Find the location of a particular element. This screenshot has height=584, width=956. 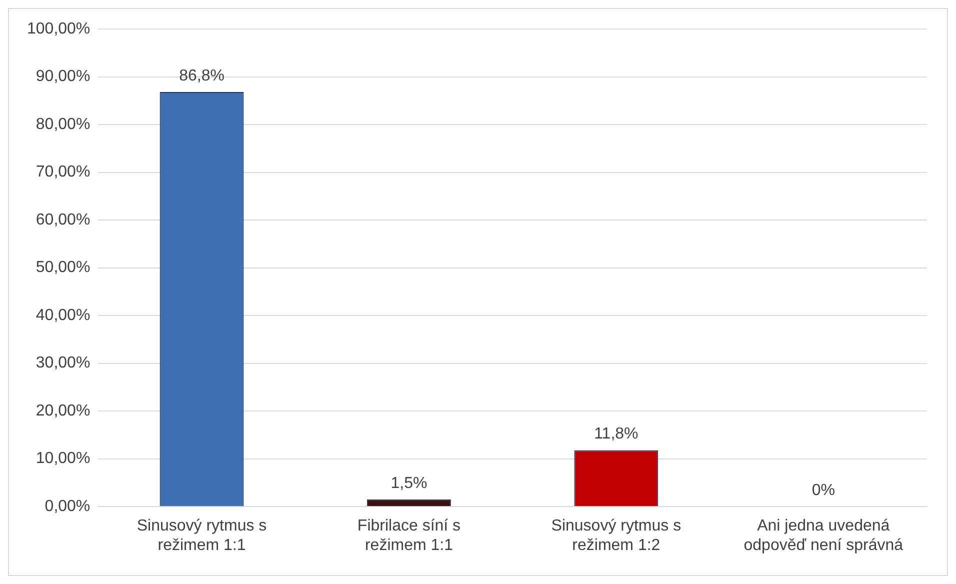

x-tick-label: Sinusový rytmus s režimem 1:2 is located at coordinates (616, 536).